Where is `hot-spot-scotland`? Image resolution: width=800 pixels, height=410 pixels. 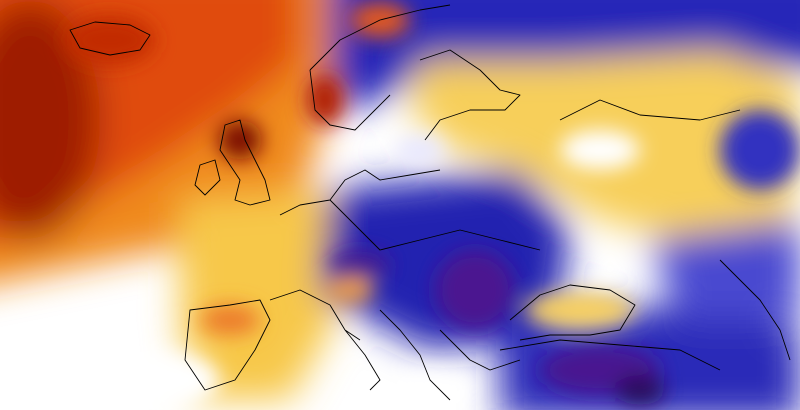
hot-spot-scotland is located at coordinates (240, 140).